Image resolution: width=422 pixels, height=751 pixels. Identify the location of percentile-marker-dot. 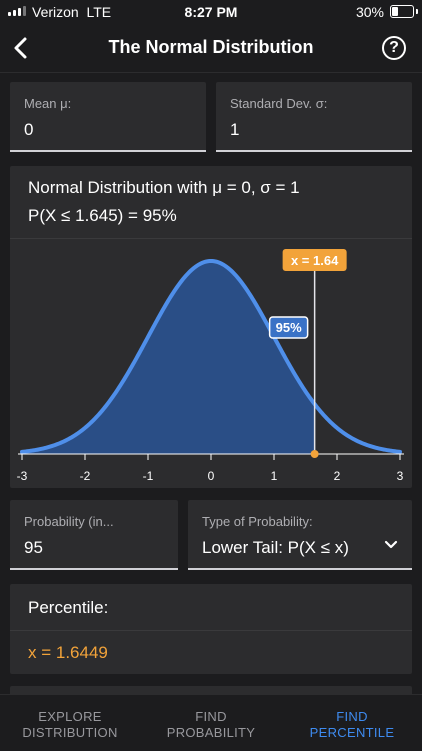
(314, 454).